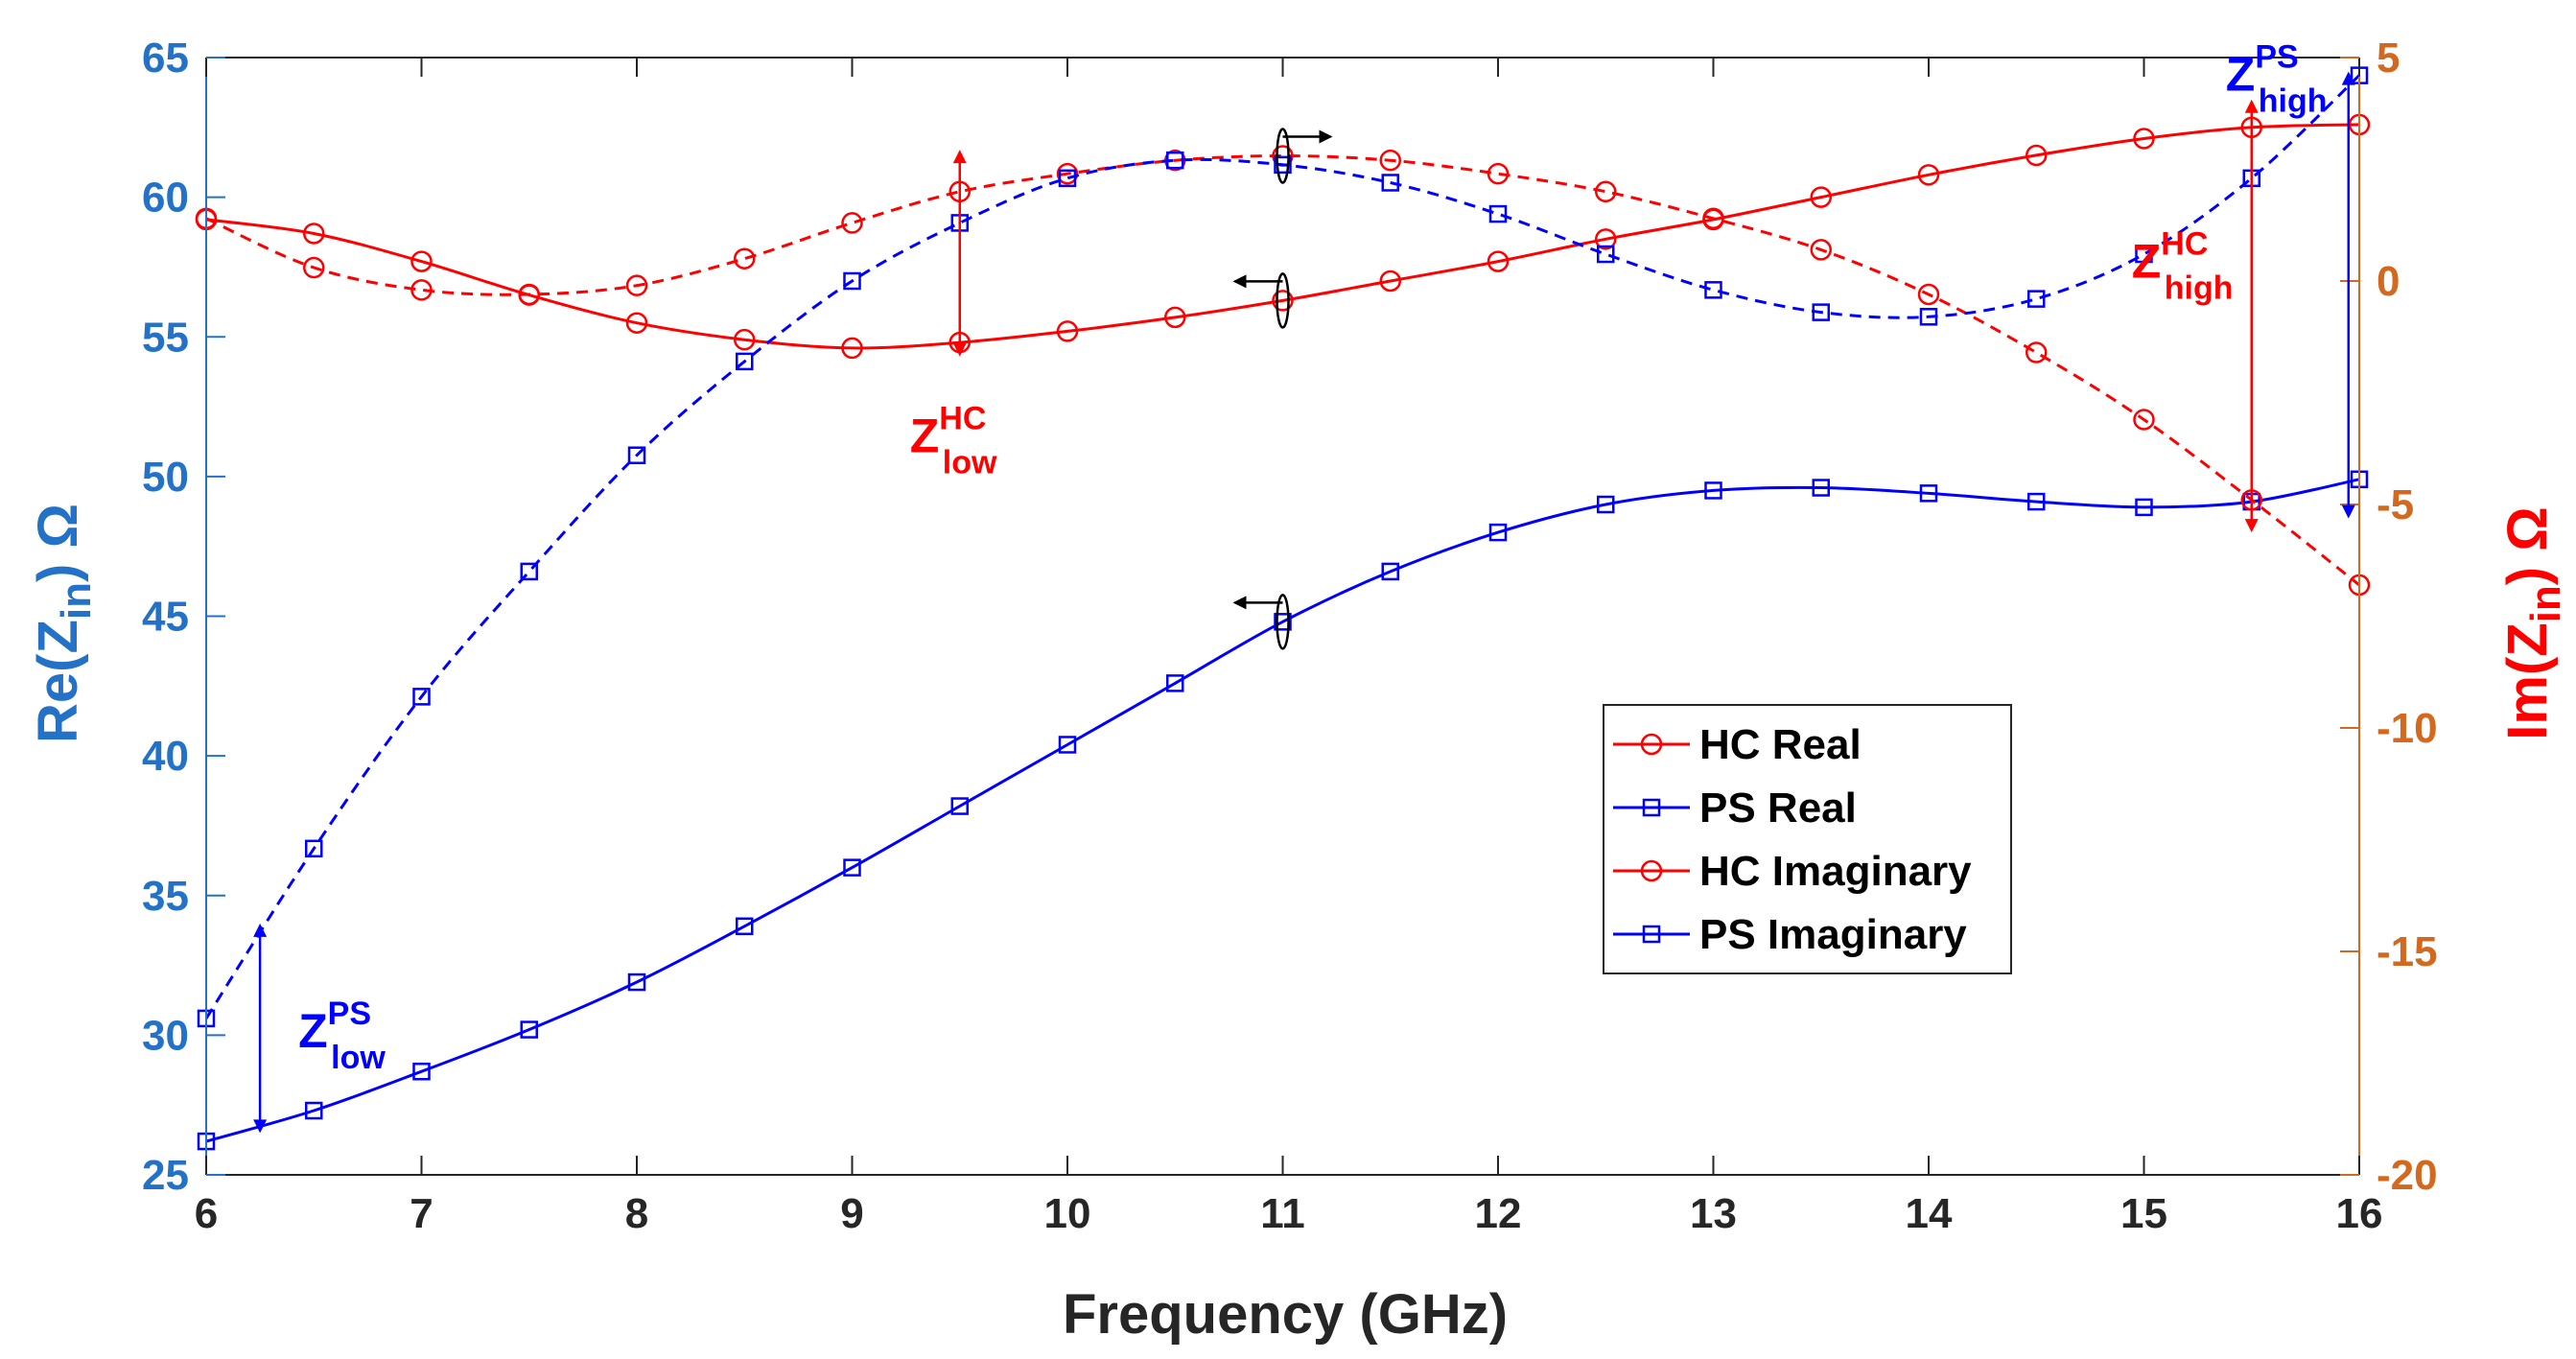 The width and height of the screenshot is (2576, 1359). What do you see at coordinates (2407, 728) in the screenshot?
I see `y-right-tick-label: -10` at bounding box center [2407, 728].